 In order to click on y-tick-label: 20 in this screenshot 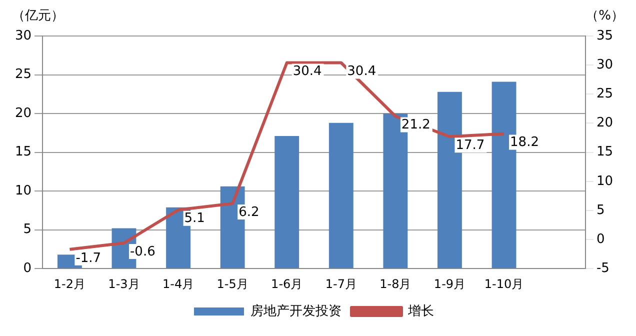, I will do `click(23, 113)`.